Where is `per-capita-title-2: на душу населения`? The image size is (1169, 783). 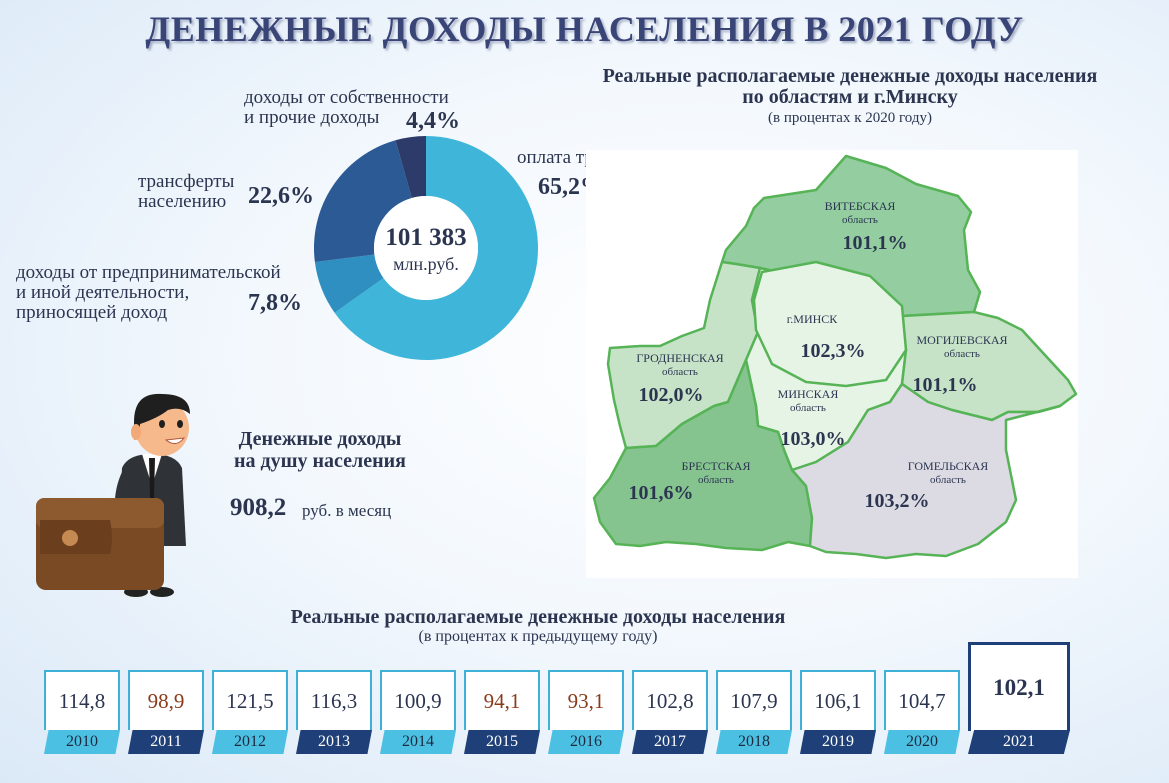 per-capita-title-2: на душу населения is located at coordinates (319, 461).